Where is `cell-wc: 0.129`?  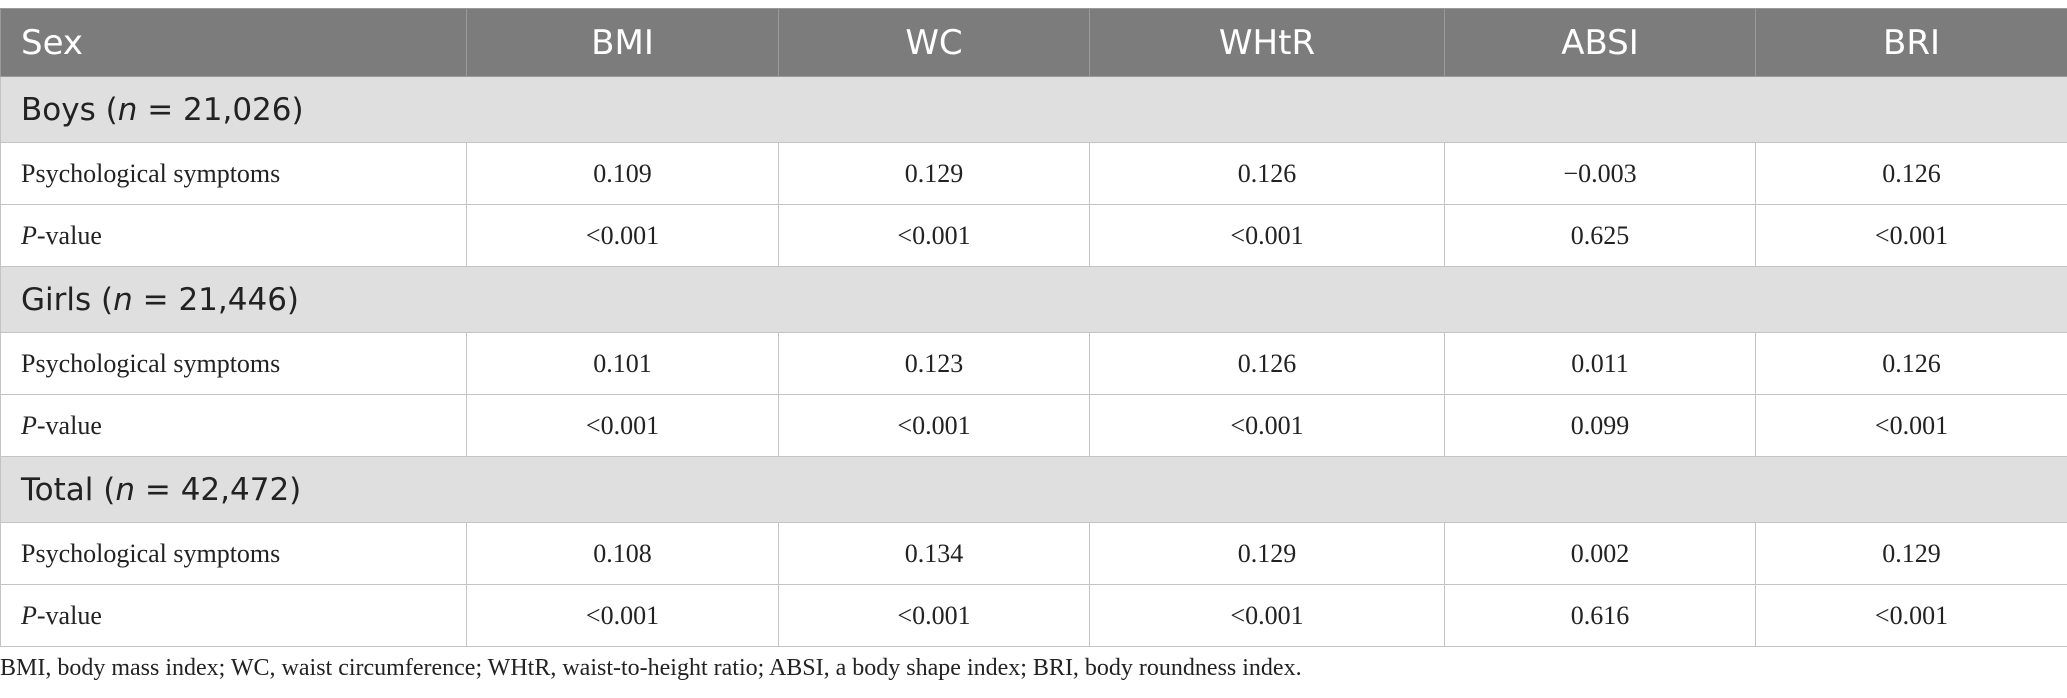 cell-wc: 0.129 is located at coordinates (934, 173).